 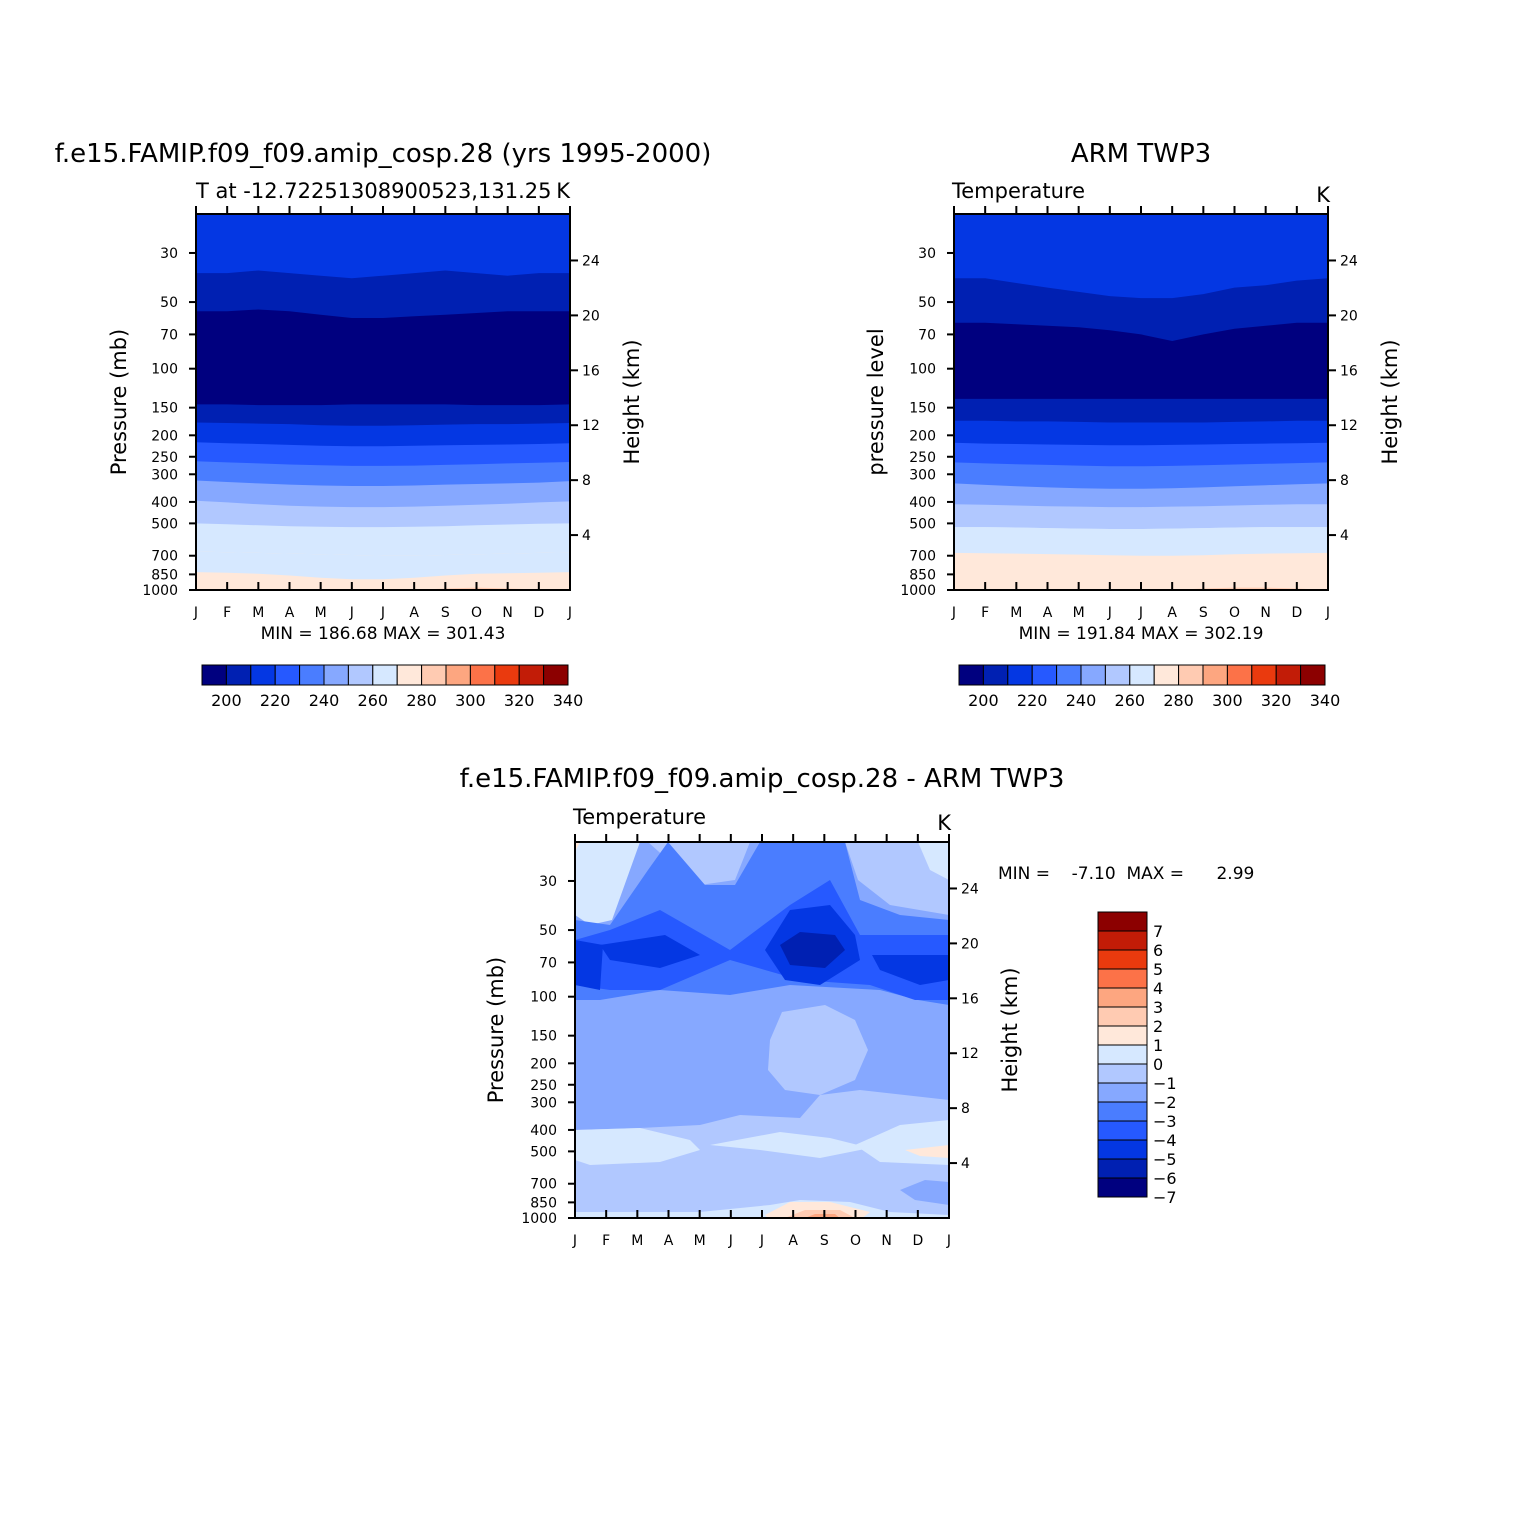 What do you see at coordinates (1165, 1121) in the screenshot?
I see `diff-colorbar-label: −3` at bounding box center [1165, 1121].